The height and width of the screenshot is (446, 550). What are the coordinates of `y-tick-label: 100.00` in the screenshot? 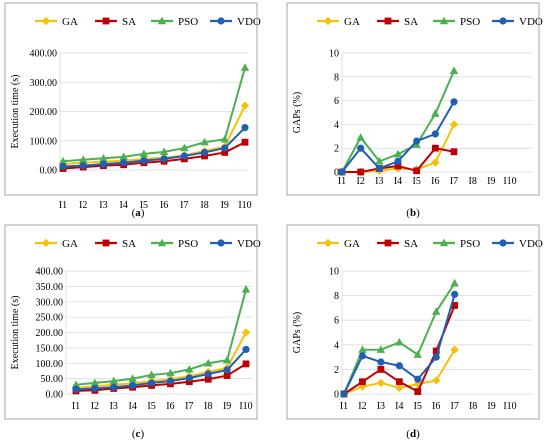 It's located at (44, 141).